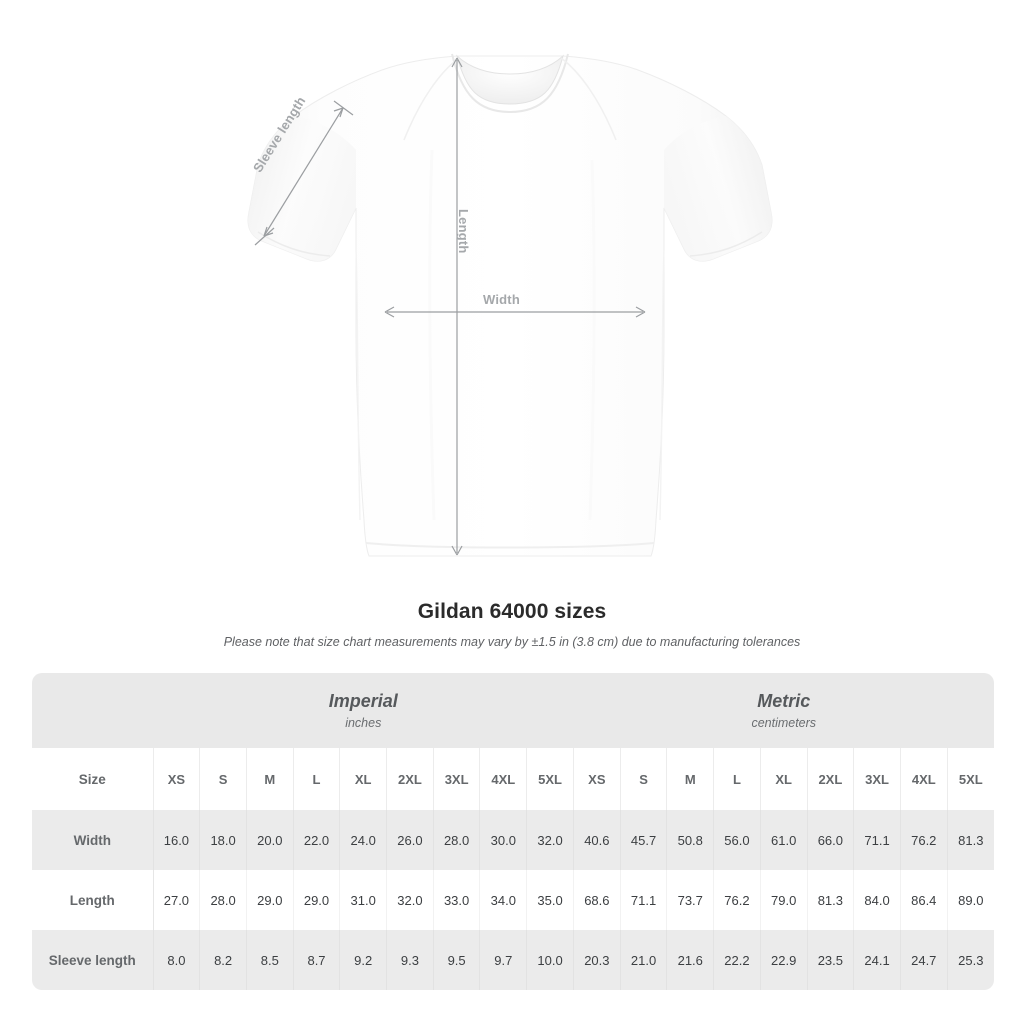 The height and width of the screenshot is (1024, 1024). Describe the element at coordinates (358, 385) in the screenshot. I see `side-seam-left` at that location.